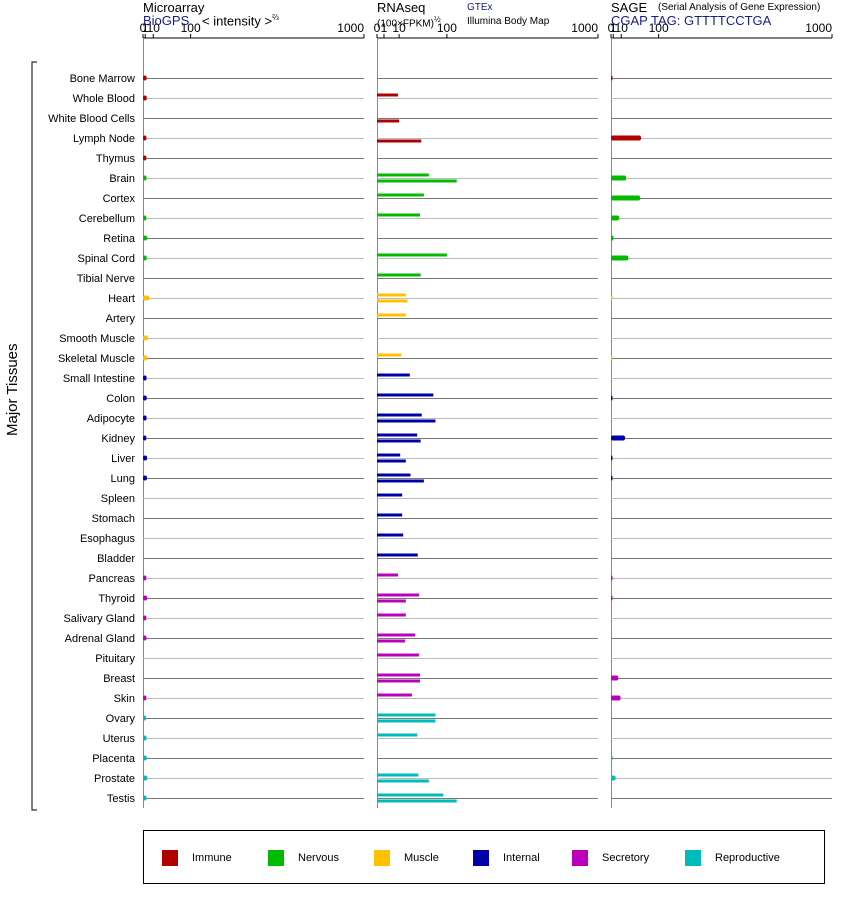 This screenshot has height=900, width=842. I want to click on category-label: Ovary, so click(121, 719).